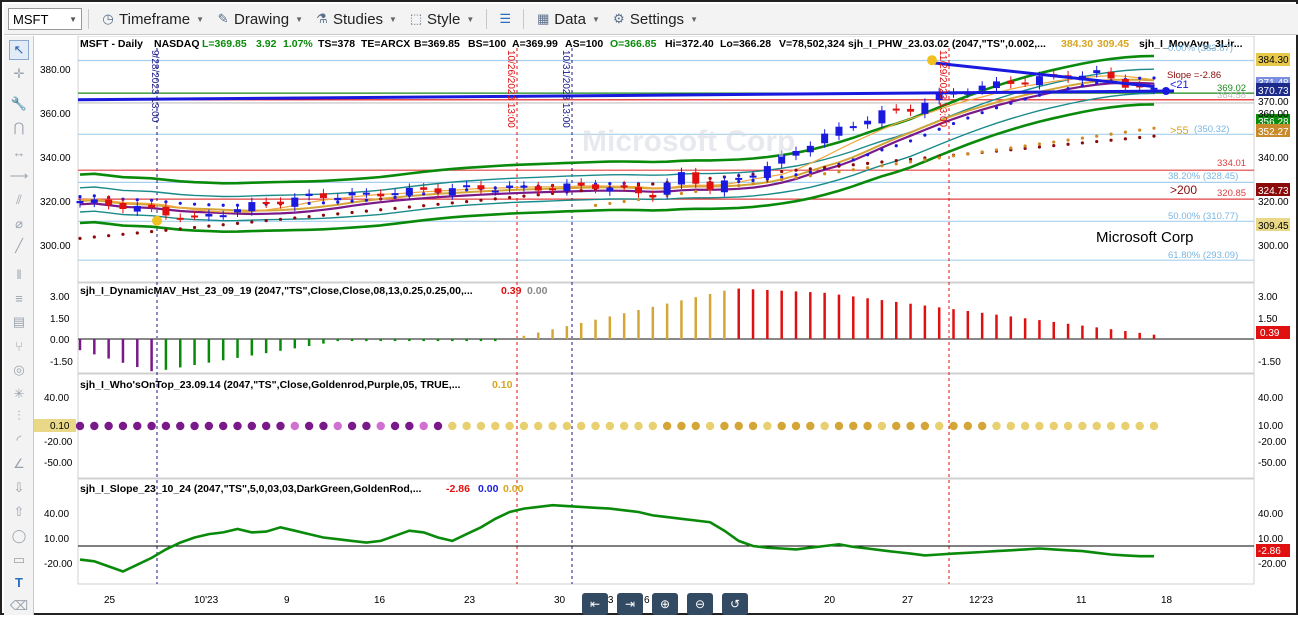 The height and width of the screenshot is (618, 1298). I want to click on tag-309: 309.45, so click(1273, 226).